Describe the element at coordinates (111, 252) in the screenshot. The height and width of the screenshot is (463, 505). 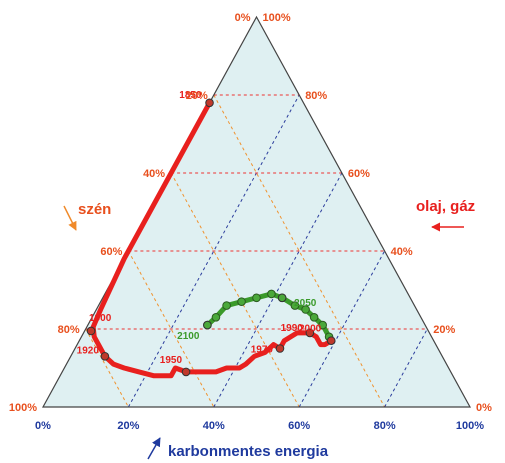
I see `coal-tick-label: 60%` at that location.